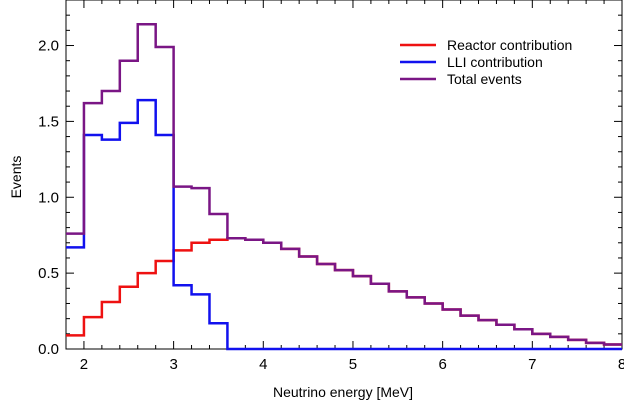  What do you see at coordinates (442, 364) in the screenshot?
I see `x-tick-label: 6` at bounding box center [442, 364].